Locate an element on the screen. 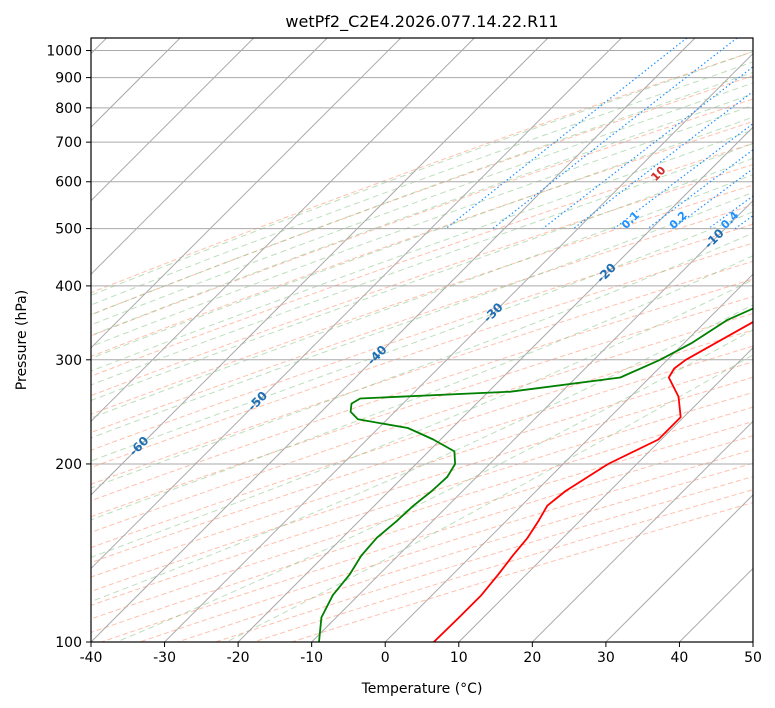 Image resolution: width=775 pixels, height=708 pixels. x-tick-label: 30 is located at coordinates (606, 658).